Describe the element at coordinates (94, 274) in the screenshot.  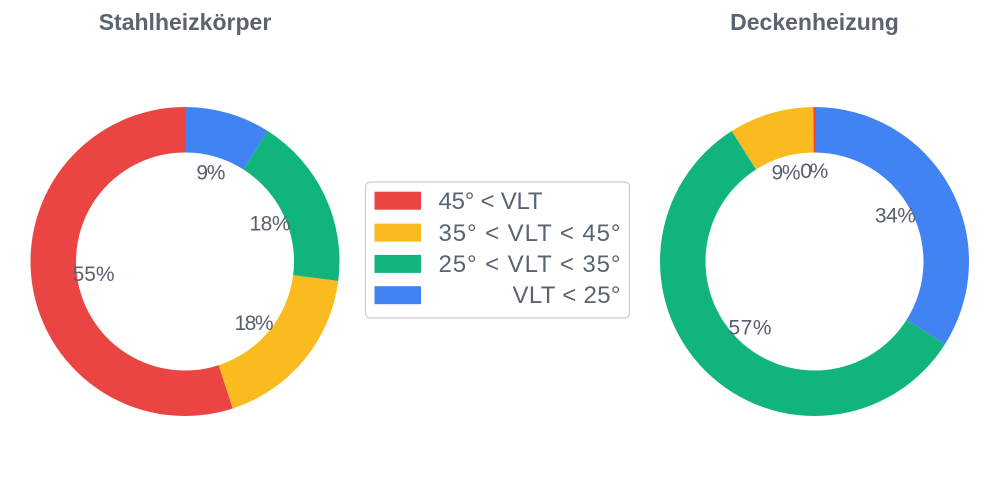
I see `svg-text: 55%` at that location.